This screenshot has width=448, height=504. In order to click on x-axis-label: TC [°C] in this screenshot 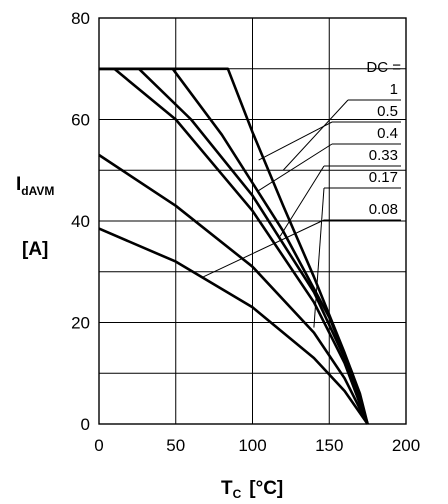, I will do `click(252, 489)`.